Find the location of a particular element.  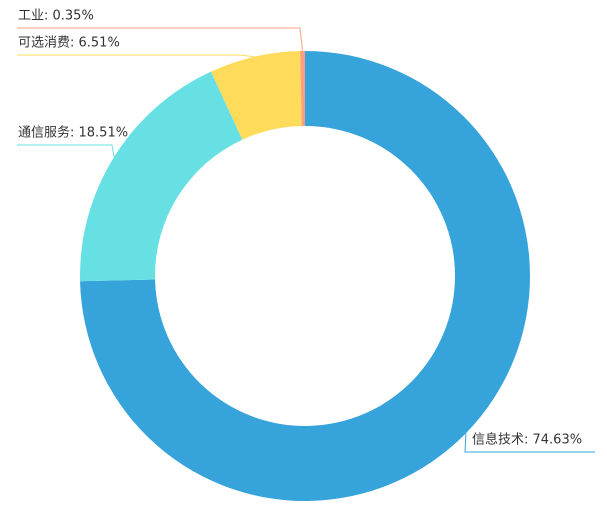

slice-label: 工业: 0.35% is located at coordinates (56, 16).